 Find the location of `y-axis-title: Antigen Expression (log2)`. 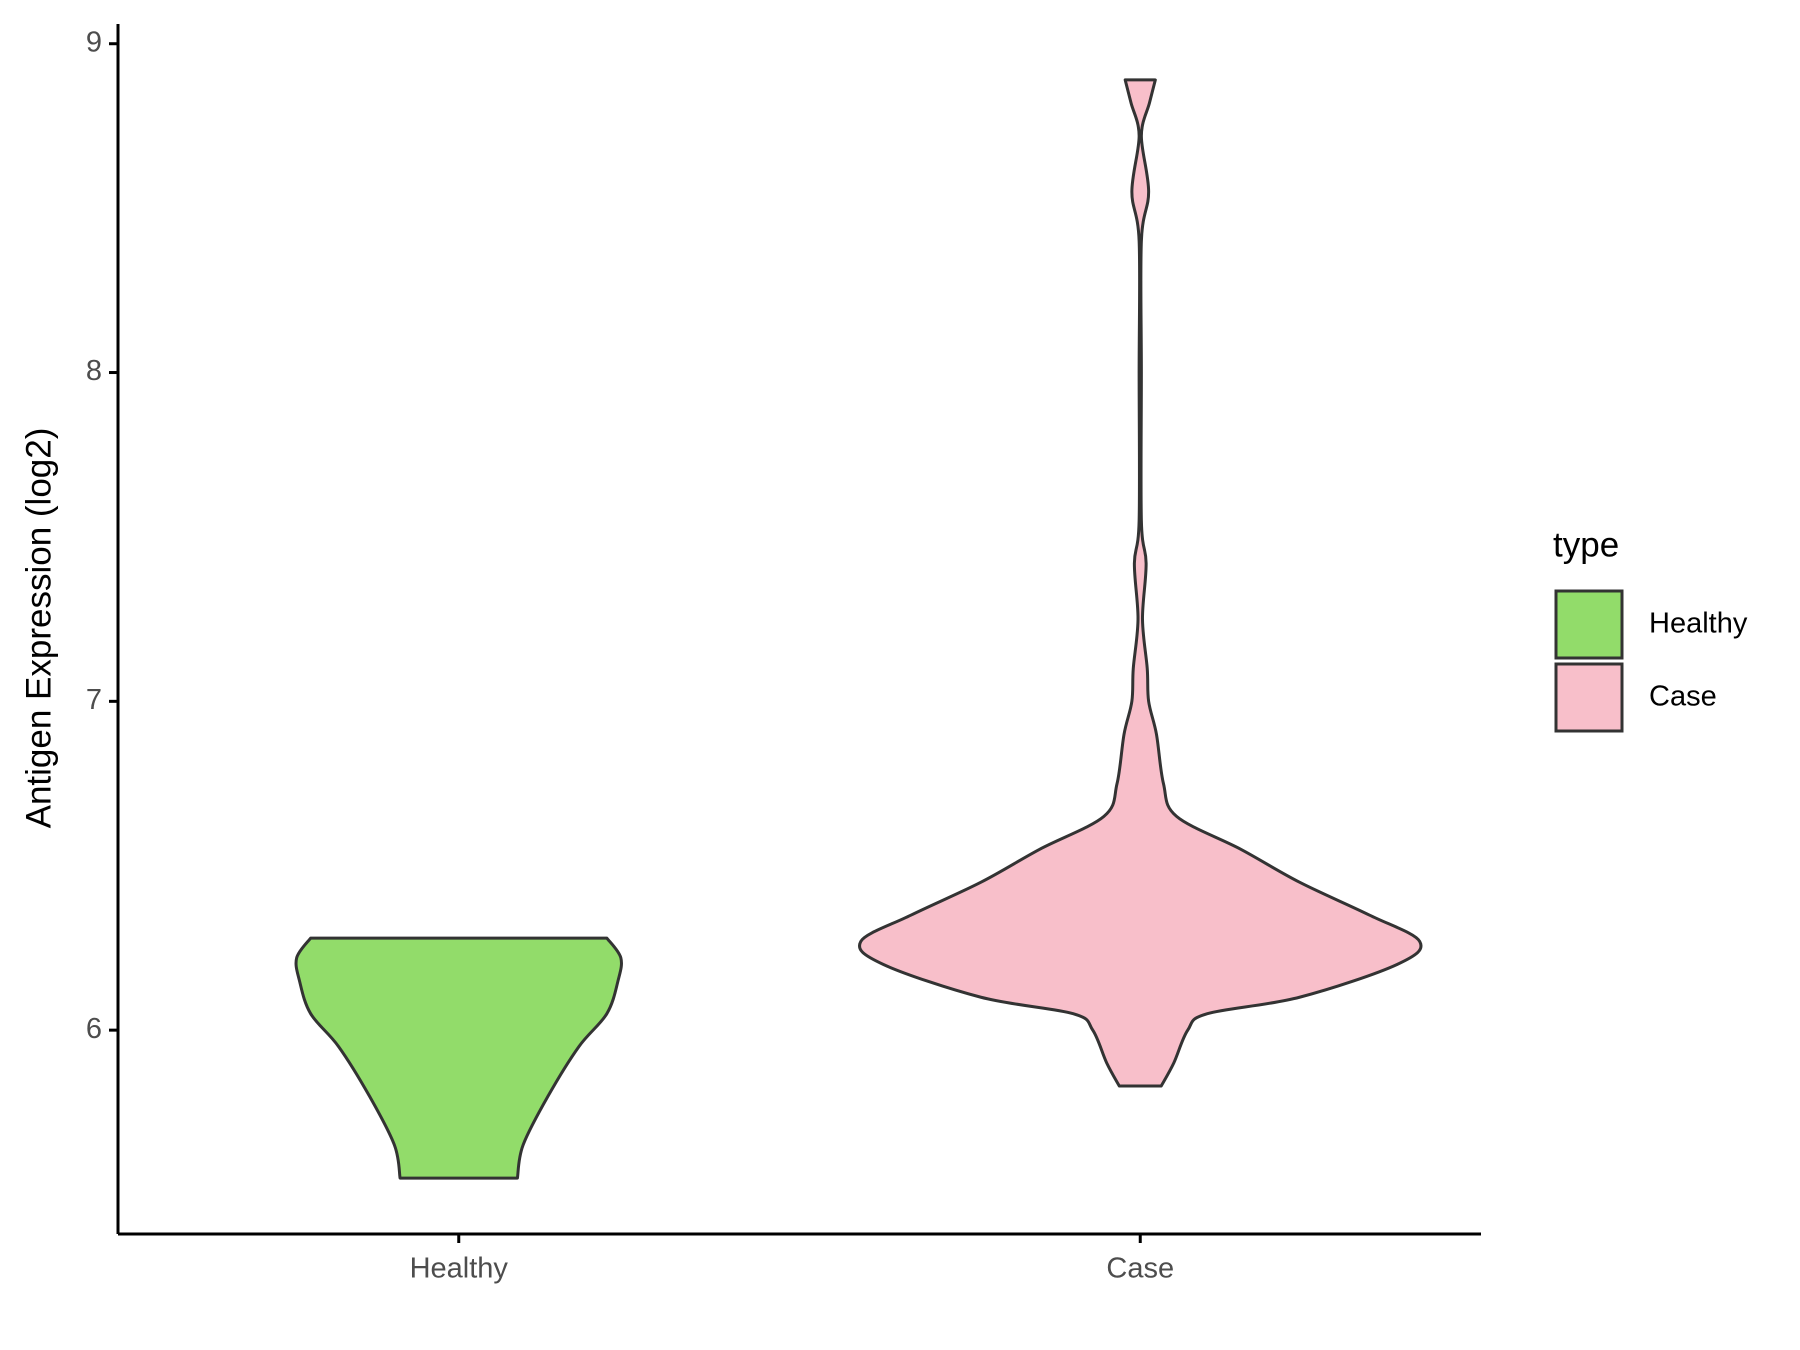

y-axis-title: Antigen Expression (log2) is located at coordinates (38, 628).